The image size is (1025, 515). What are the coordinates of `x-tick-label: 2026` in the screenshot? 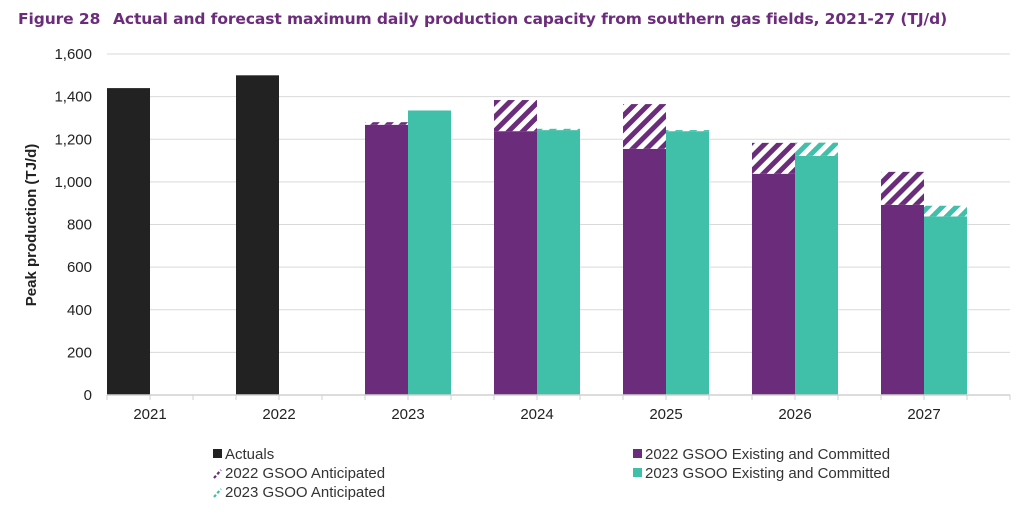 It's located at (794, 414).